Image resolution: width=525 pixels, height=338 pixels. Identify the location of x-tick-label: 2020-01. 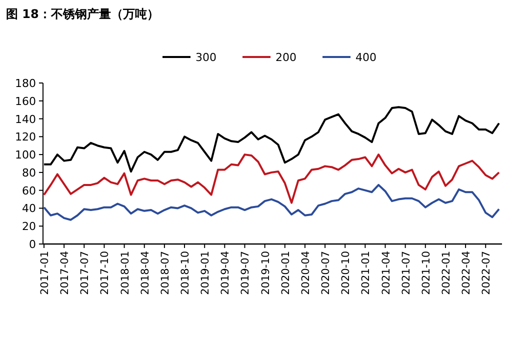
(286, 273).